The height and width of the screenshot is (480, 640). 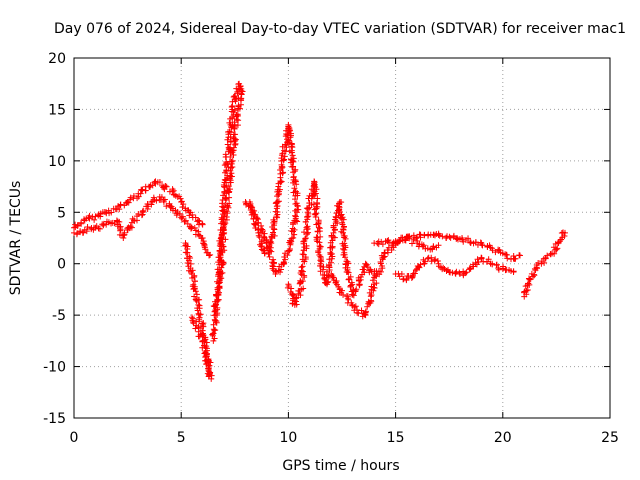 I want to click on y-tick-label: 10, so click(x=57, y=162).